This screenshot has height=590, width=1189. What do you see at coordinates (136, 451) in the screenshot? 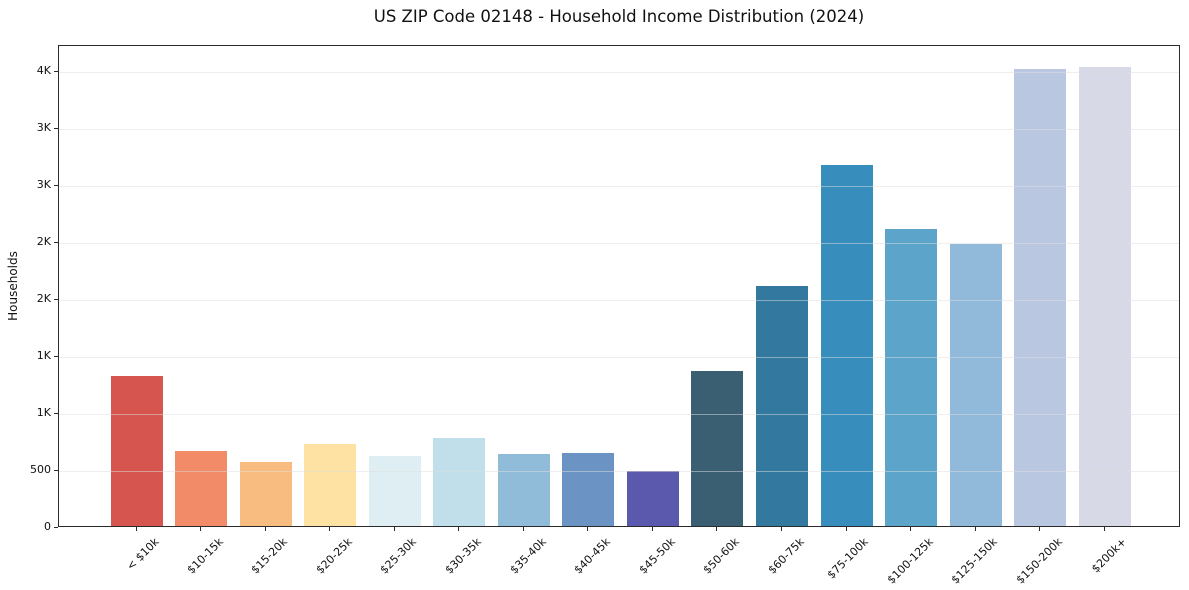
I see `bar-10k` at bounding box center [136, 451].